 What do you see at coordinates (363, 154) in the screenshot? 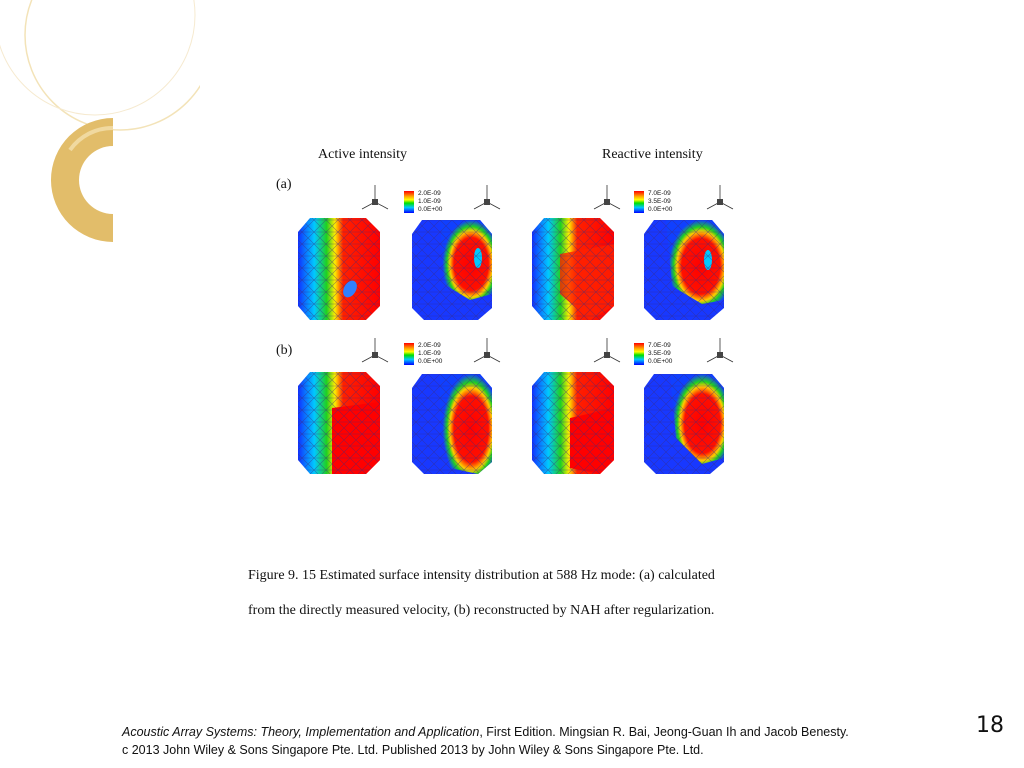
I see `column-header-active: Active intensity` at bounding box center [363, 154].